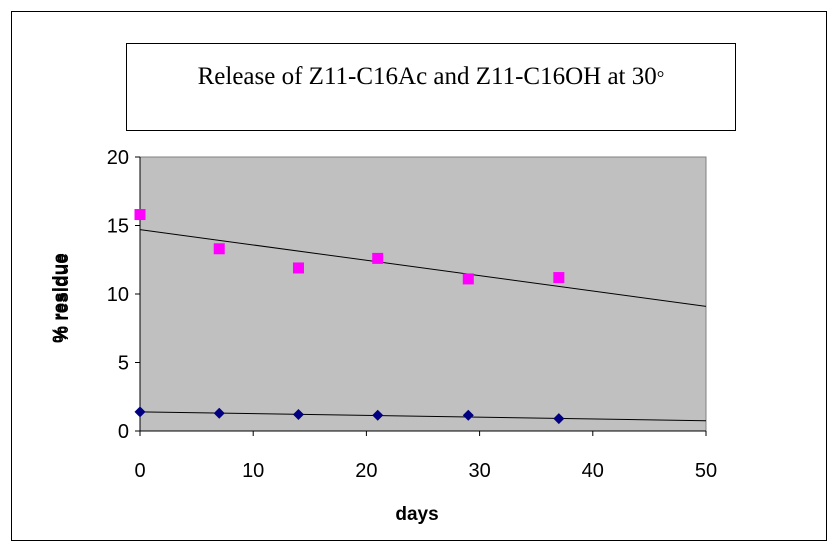 The height and width of the screenshot is (551, 838). Describe the element at coordinates (118, 227) in the screenshot. I see `y-tick-label: 15` at that location.